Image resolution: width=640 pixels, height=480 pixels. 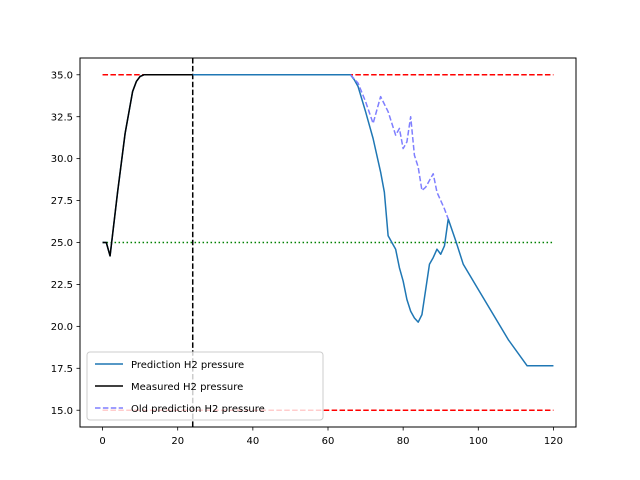 What do you see at coordinates (328, 441) in the screenshot?
I see `x-tick-label: 60` at bounding box center [328, 441].